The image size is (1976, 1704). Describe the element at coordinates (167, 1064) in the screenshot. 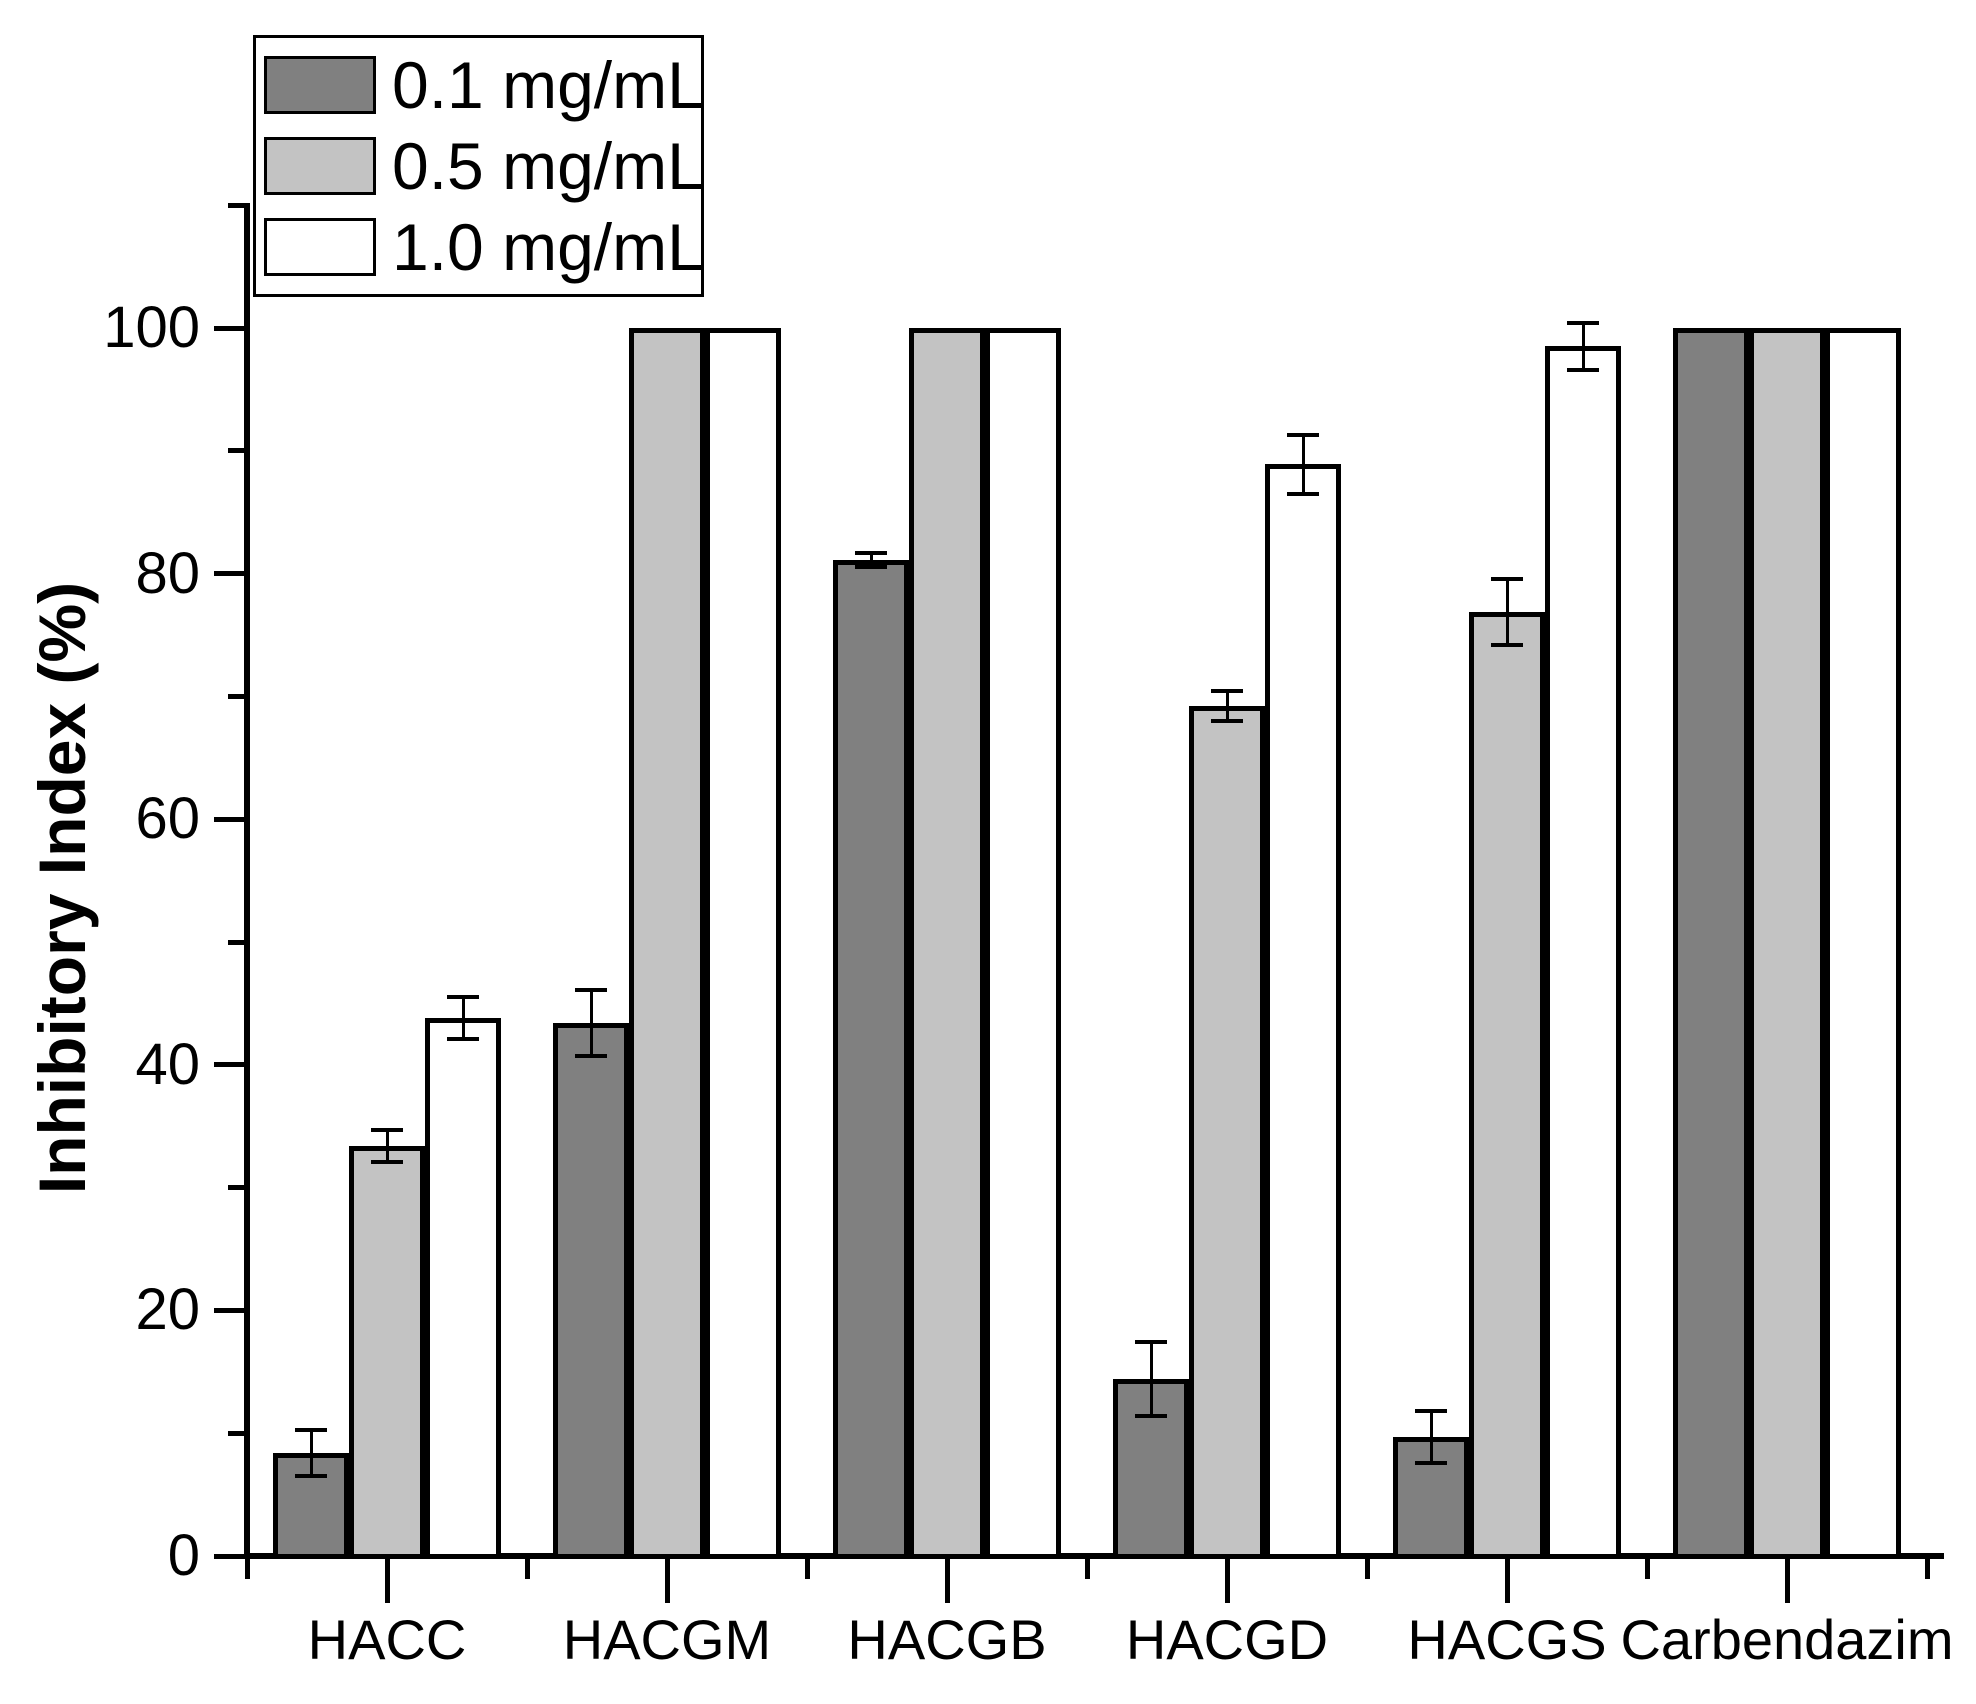

I see `y-tick-label: 40` at that location.